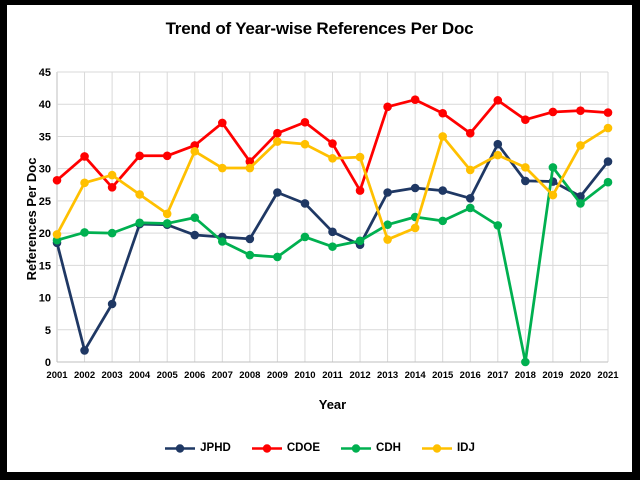 This screenshot has width=640, height=480. I want to click on legend-item-IDJ: IDJ, so click(448, 448).